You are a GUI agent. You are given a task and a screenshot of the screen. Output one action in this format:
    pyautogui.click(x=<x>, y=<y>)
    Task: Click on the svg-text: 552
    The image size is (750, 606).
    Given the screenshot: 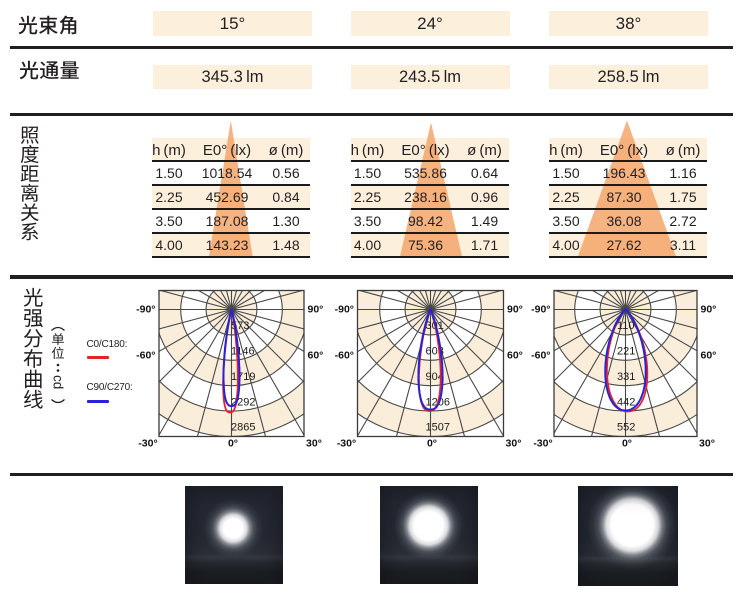 What is the action you would take?
    pyautogui.click(x=626, y=428)
    